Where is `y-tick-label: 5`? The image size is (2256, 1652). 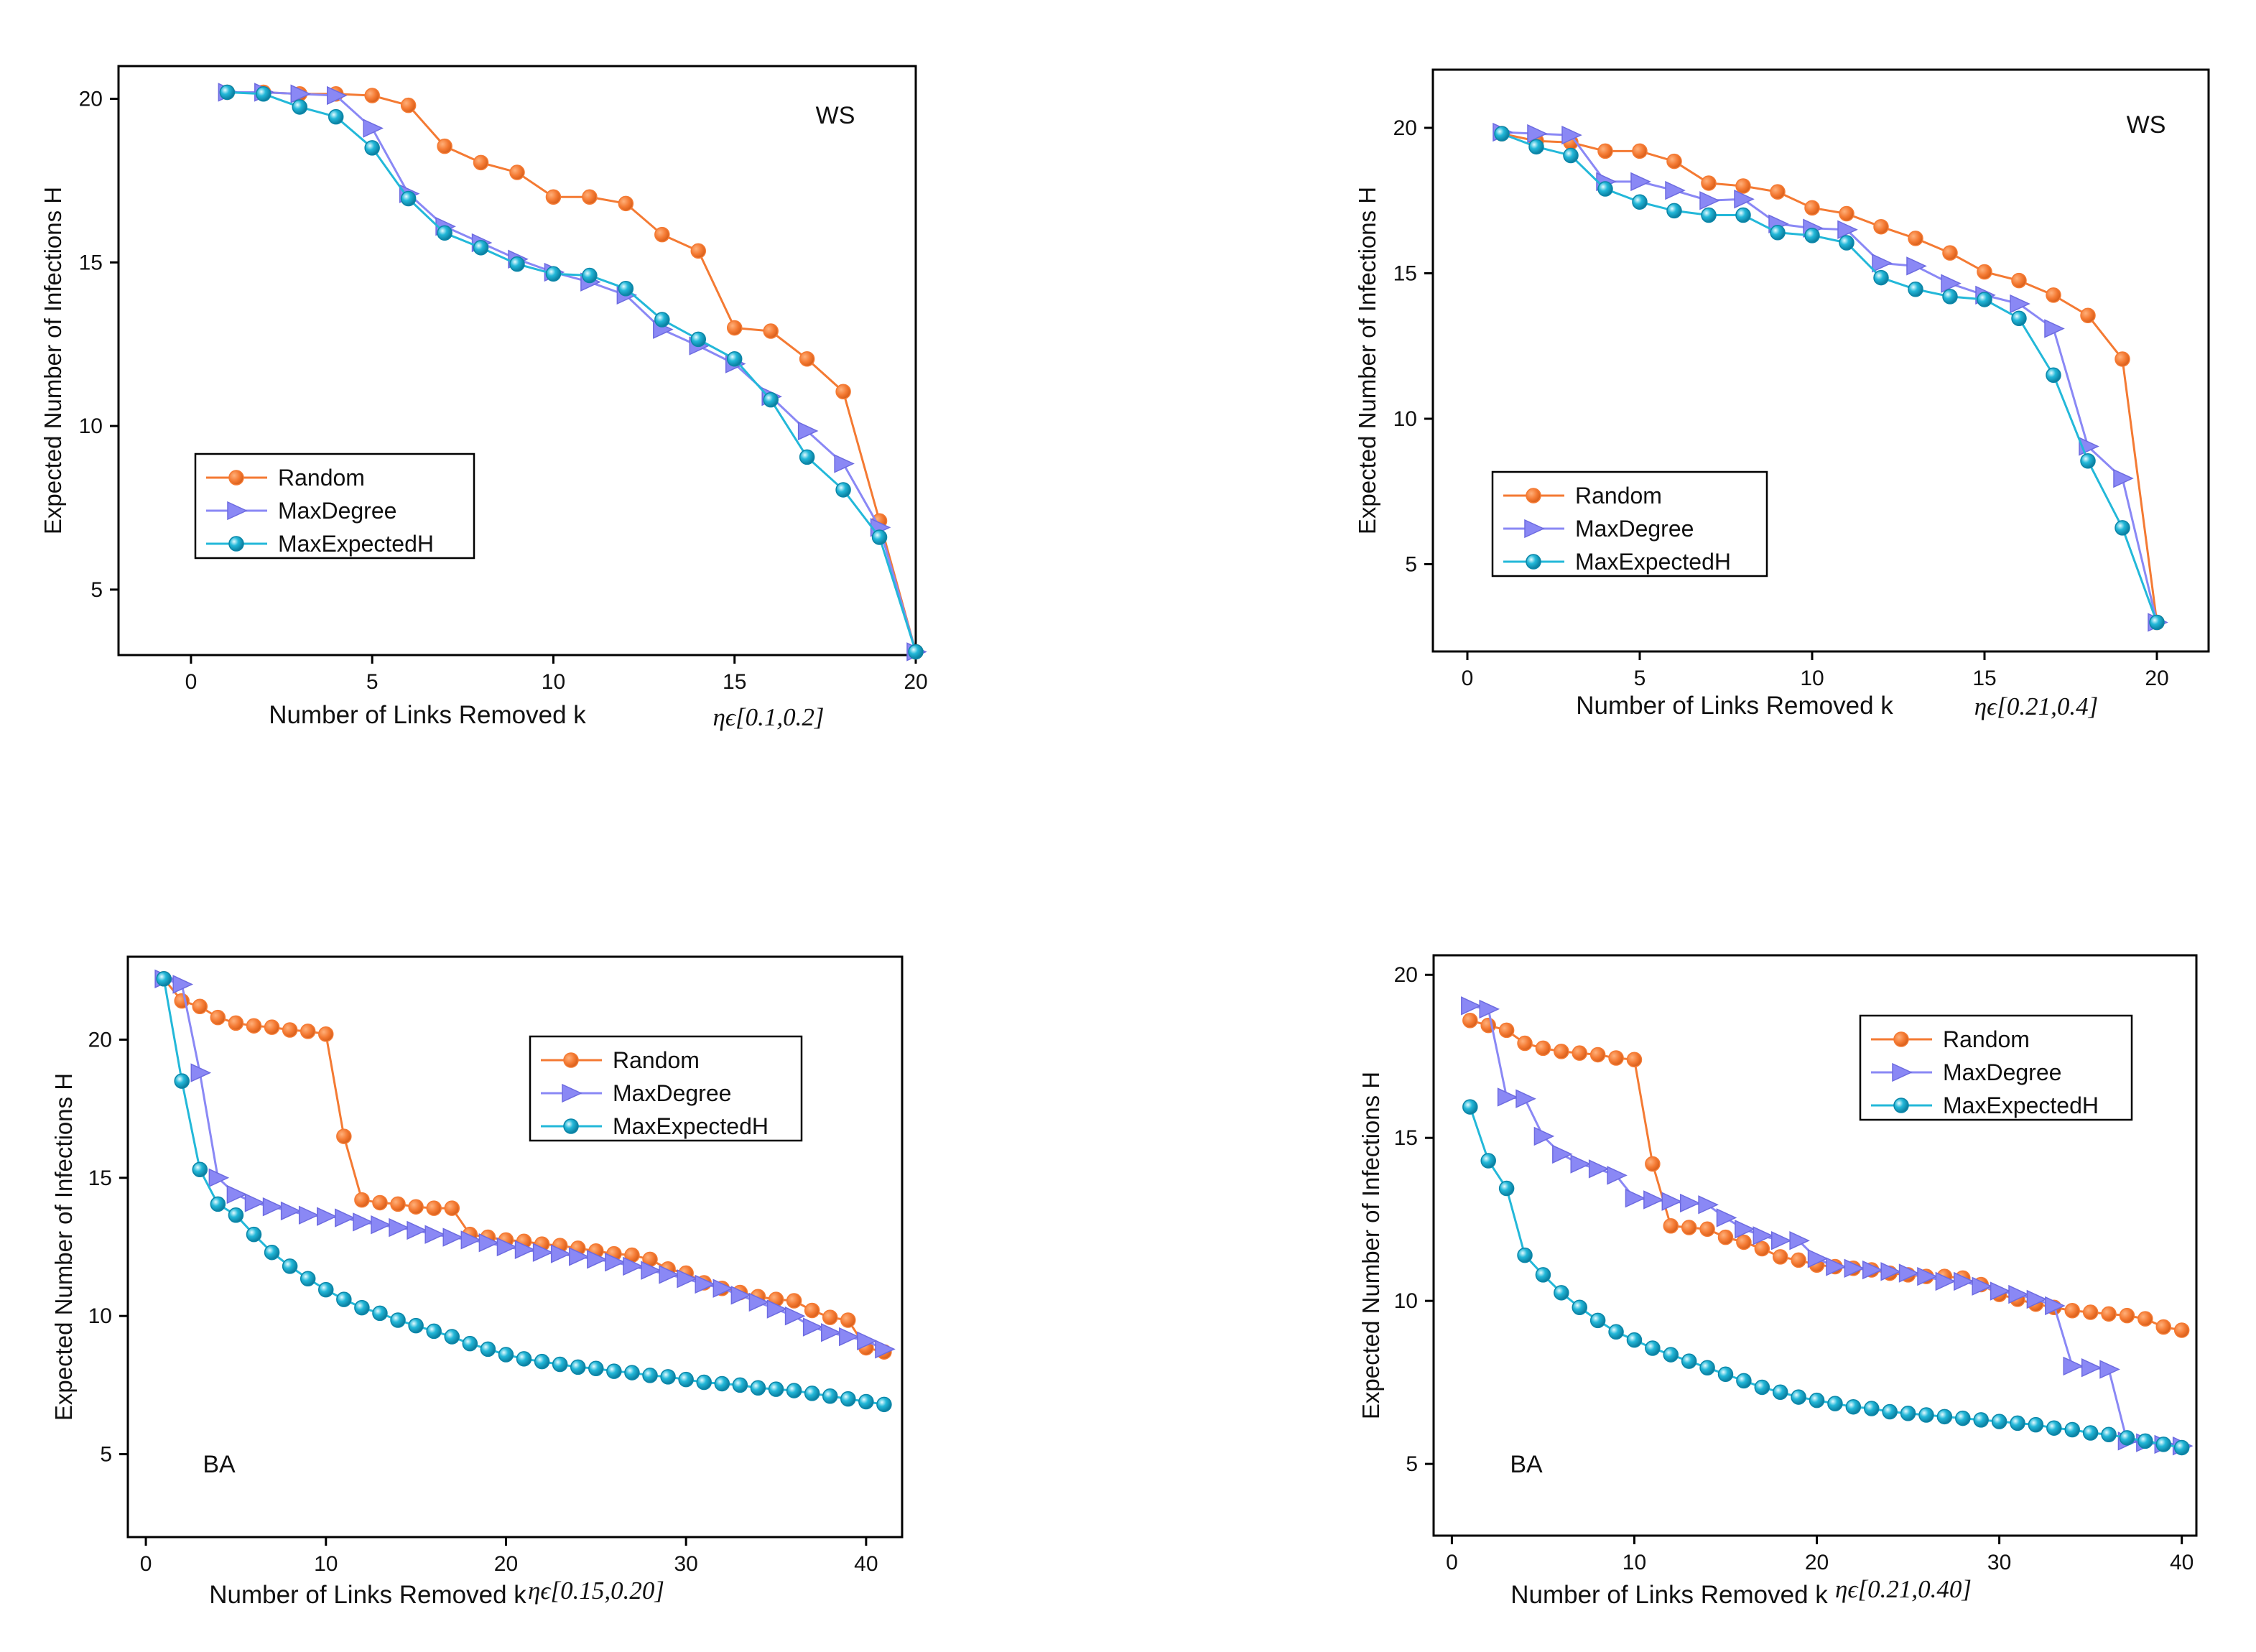 y-tick-label: 5 is located at coordinates (106, 1455).